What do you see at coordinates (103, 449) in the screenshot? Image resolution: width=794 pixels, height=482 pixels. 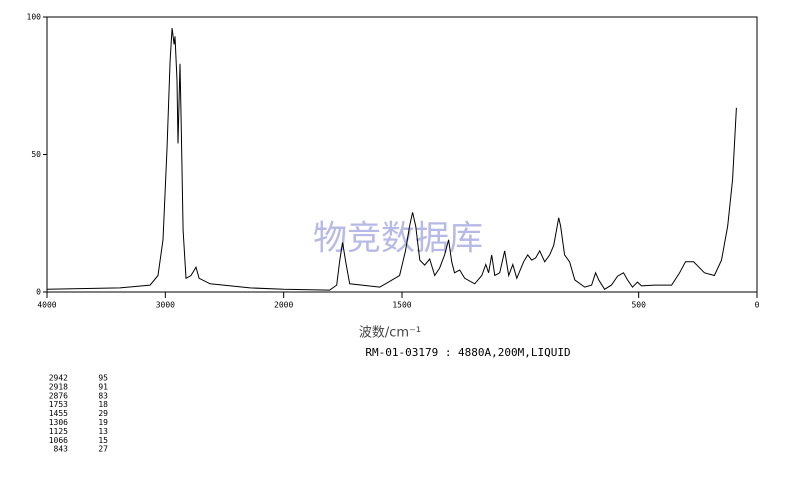 I see `peak-intensity: 27` at bounding box center [103, 449].